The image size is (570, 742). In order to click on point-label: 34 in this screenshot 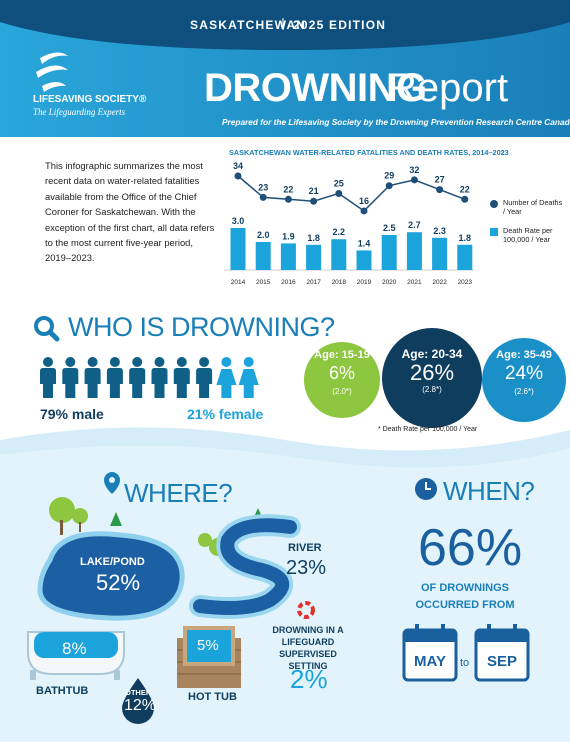, I will do `click(238, 166)`.